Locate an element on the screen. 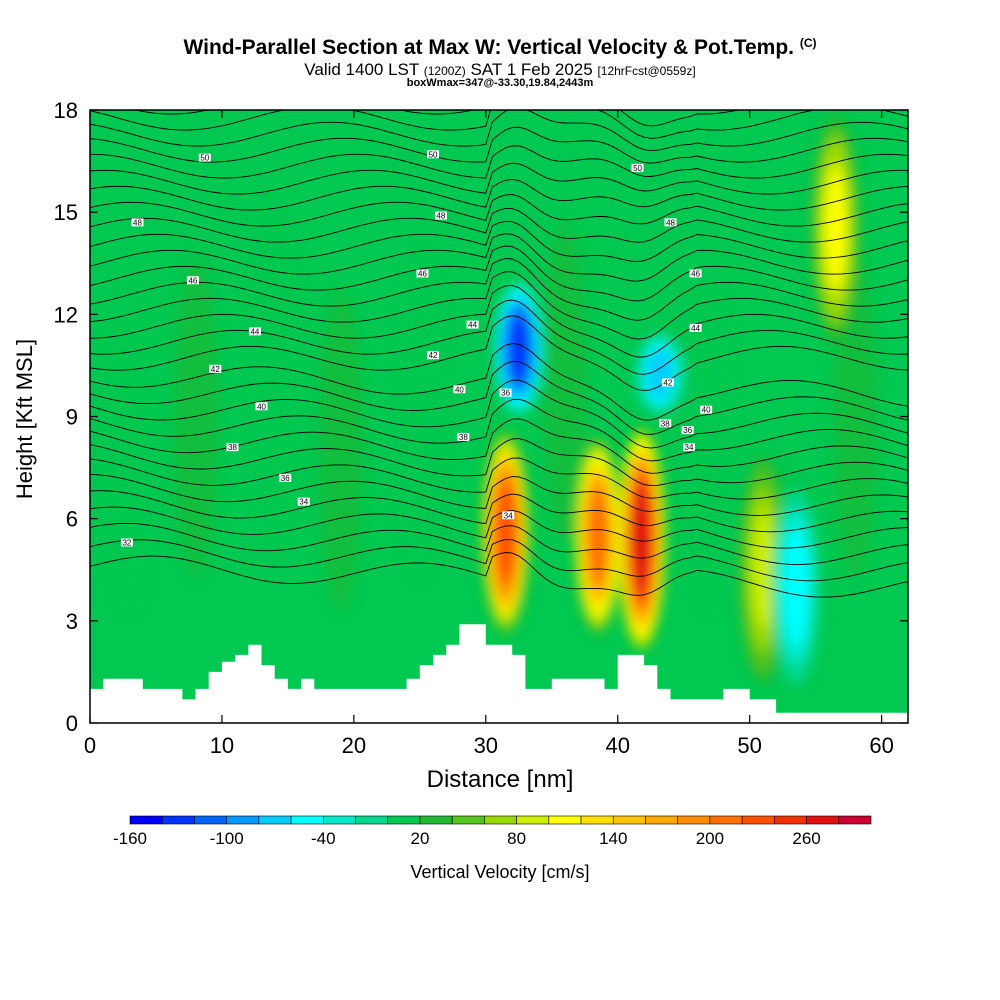 This screenshot has height=1000, width=1000. downdraft-blob is located at coordinates (518, 348).